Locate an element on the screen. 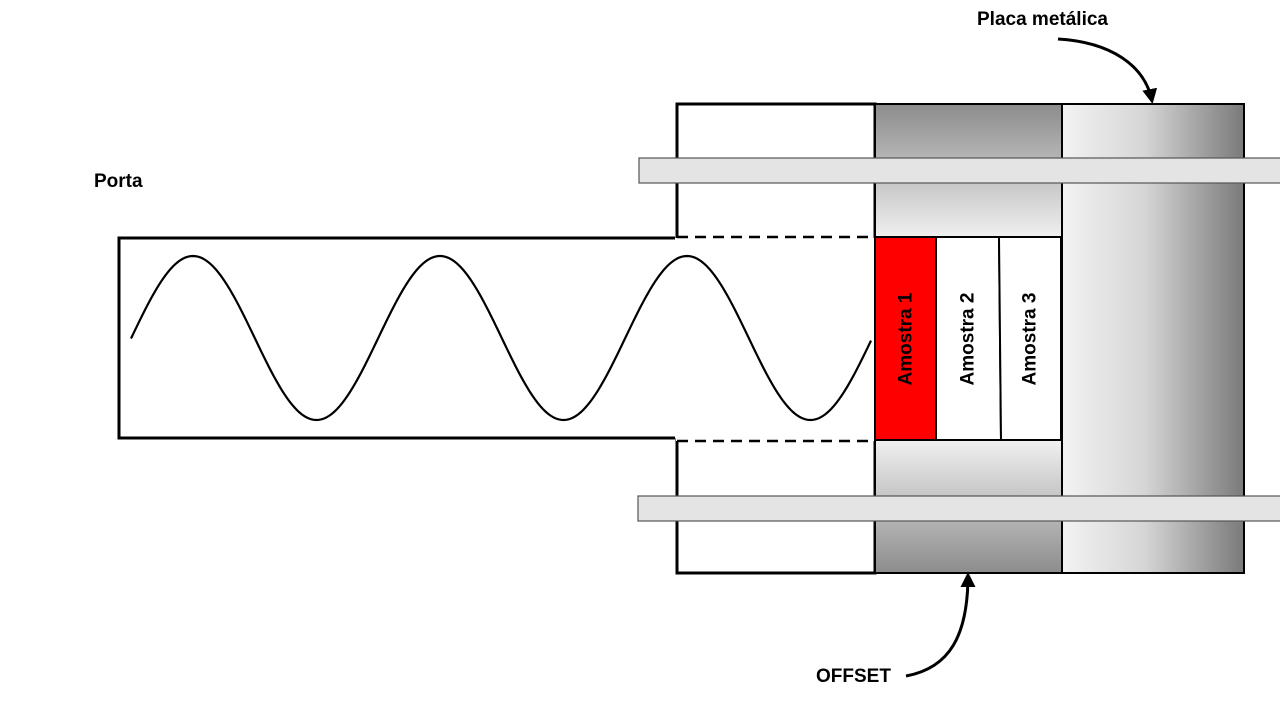 Image resolution: width=1280 pixels, height=720 pixels. sample-1-label: Amostra 1 is located at coordinates (906, 338).